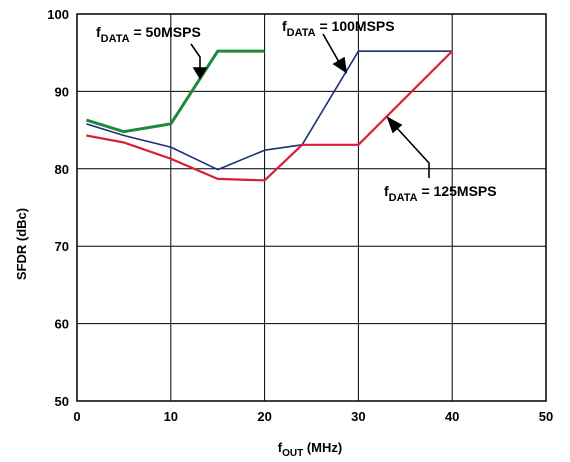 This screenshot has height=462, width=570. What do you see at coordinates (412, 152) in the screenshot?
I see `arrow-125msps` at bounding box center [412, 152].